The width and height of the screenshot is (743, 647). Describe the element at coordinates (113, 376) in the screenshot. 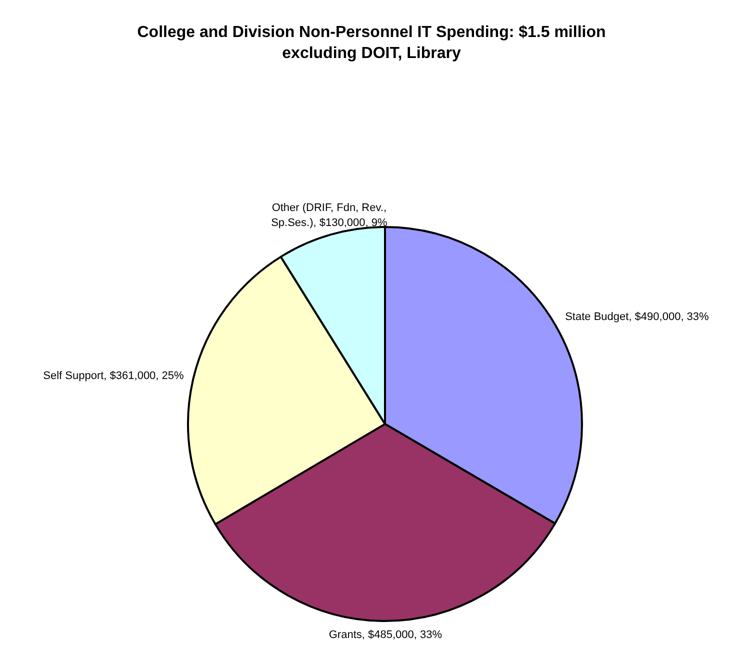

I see `slice-label: Self Support, $361,000, 25%` at that location.